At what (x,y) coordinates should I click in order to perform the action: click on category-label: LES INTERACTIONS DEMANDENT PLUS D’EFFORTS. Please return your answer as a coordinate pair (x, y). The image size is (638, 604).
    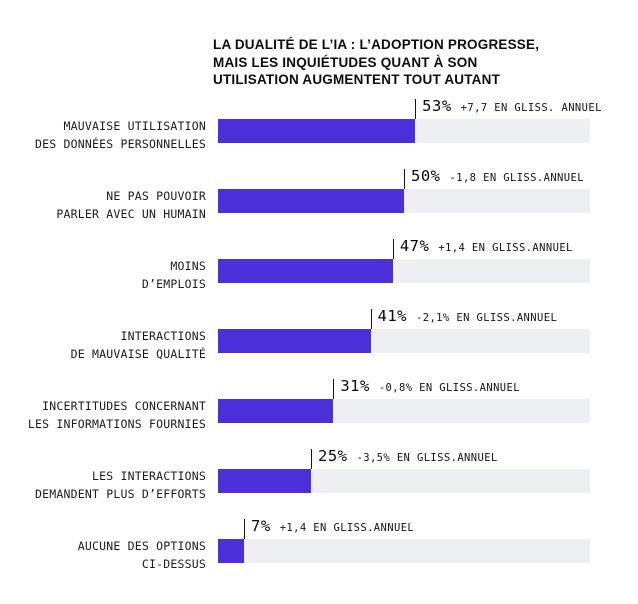
    Looking at the image, I should click on (120, 485).